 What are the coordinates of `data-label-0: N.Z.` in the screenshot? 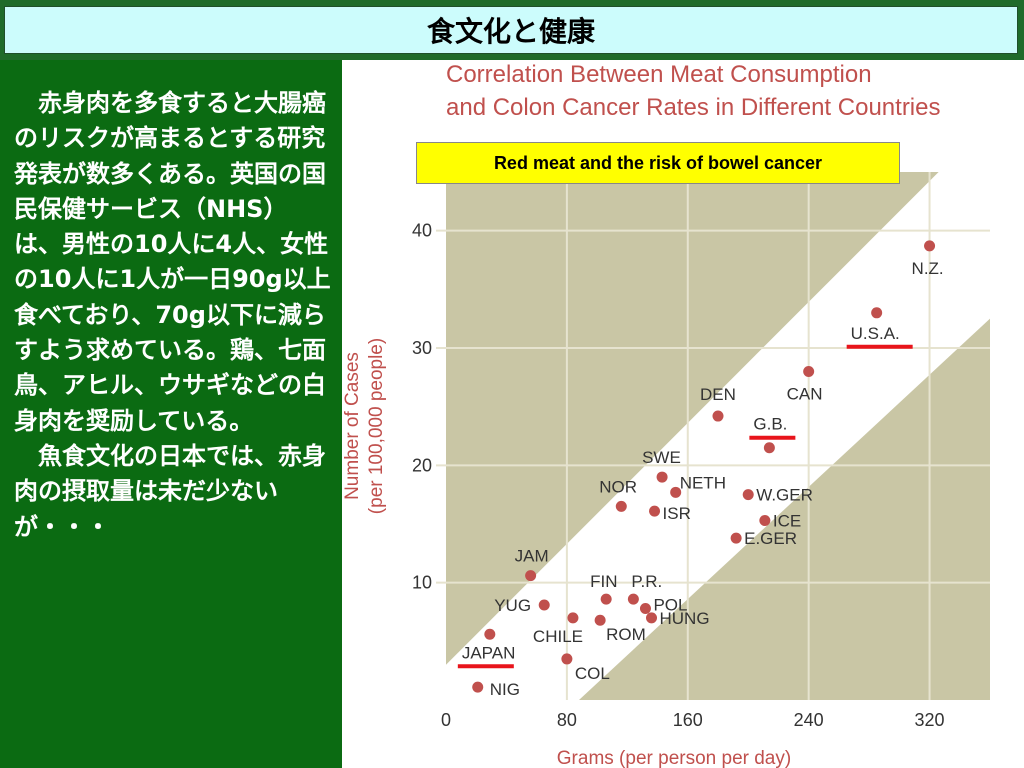 It's located at (928, 268).